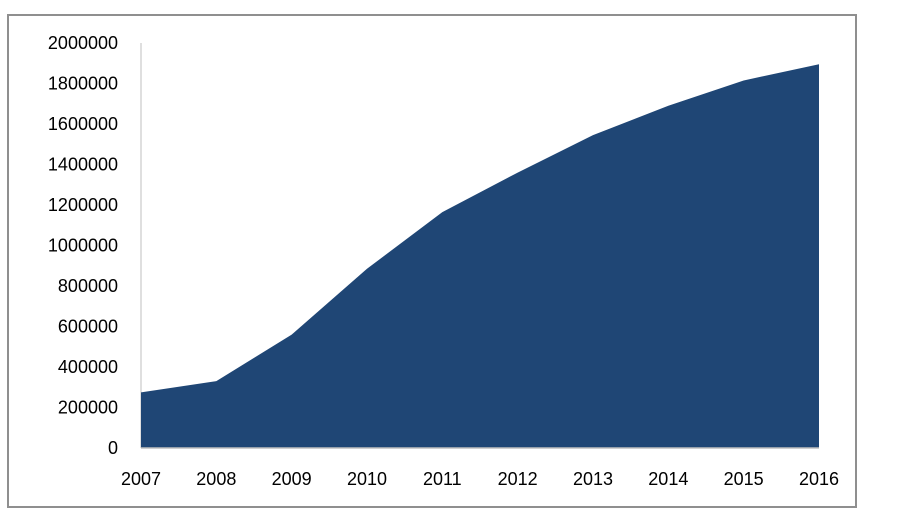 The width and height of the screenshot is (898, 526). What do you see at coordinates (141, 479) in the screenshot?
I see `x-tick-label: 2007` at bounding box center [141, 479].